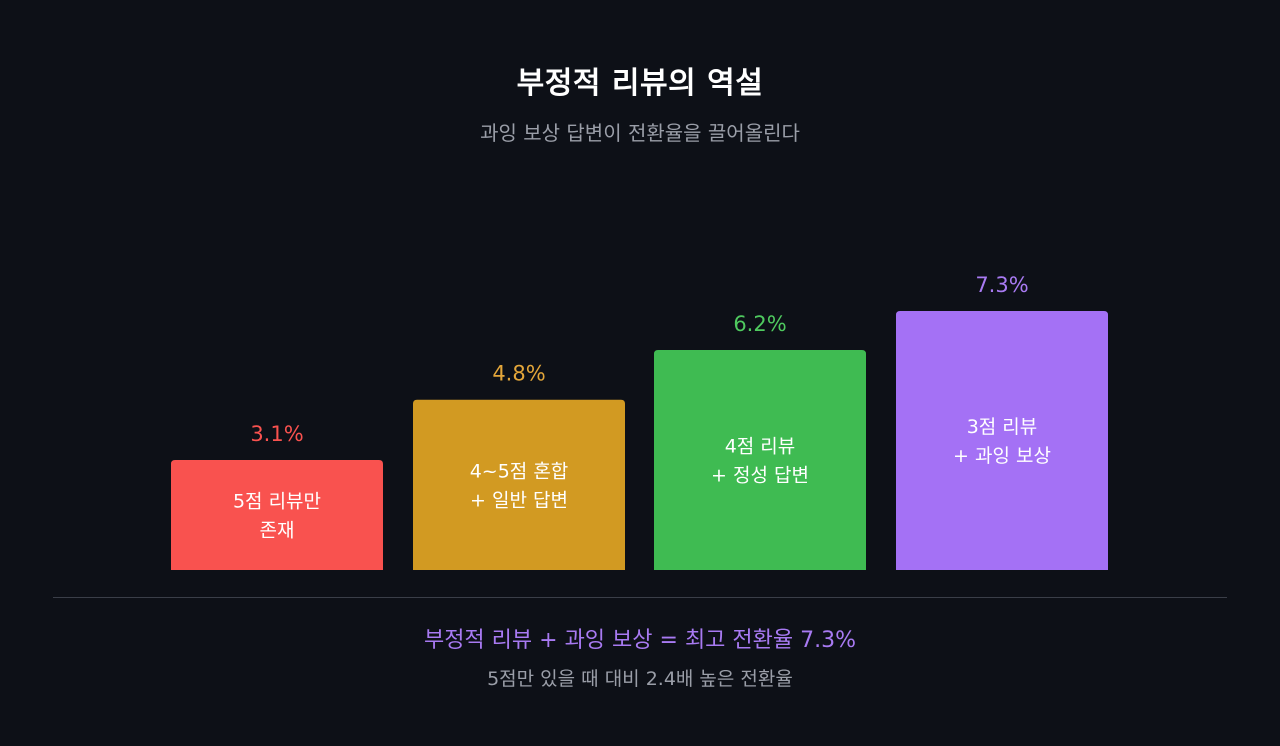  I want to click on divider, so click(640, 597).